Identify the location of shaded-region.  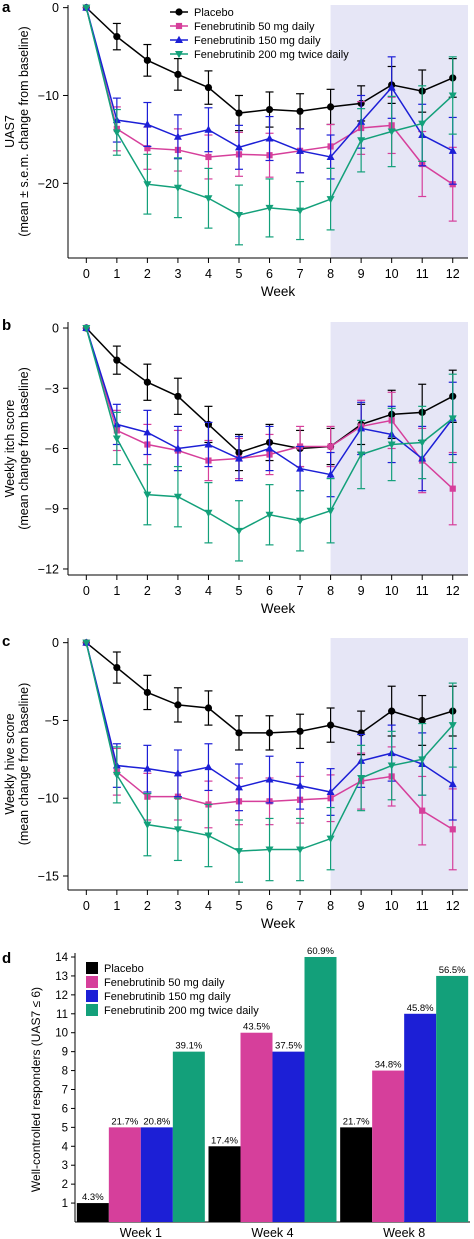
(399, 448).